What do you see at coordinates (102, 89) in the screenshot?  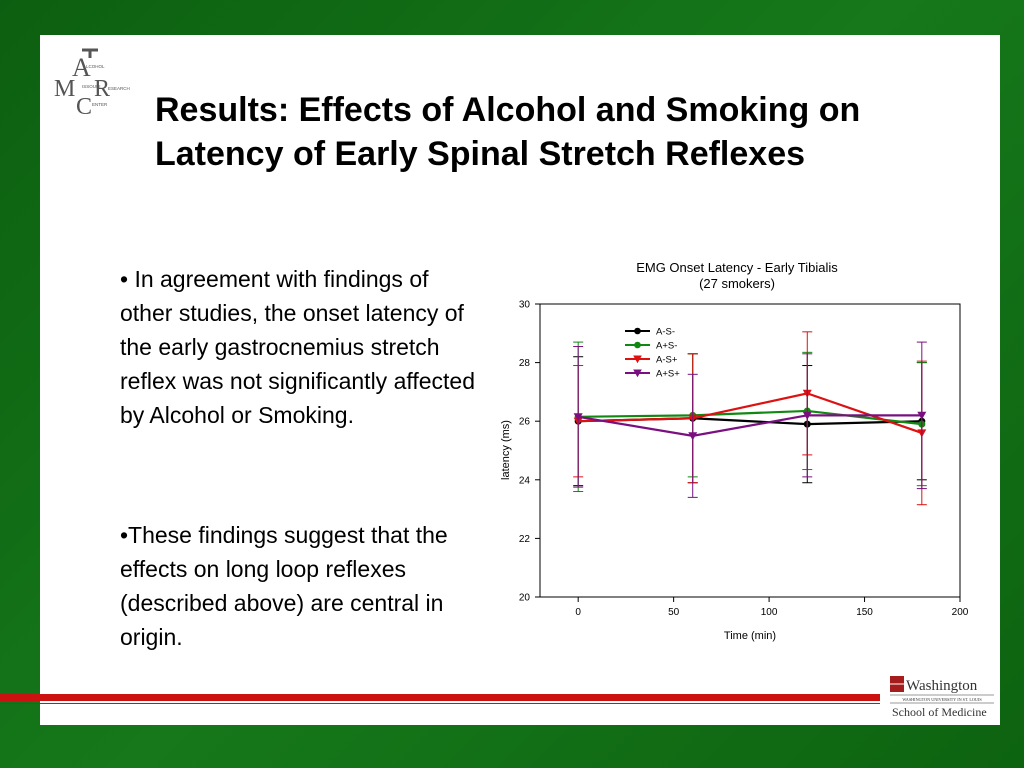 I see `svg-text: R` at bounding box center [102, 89].